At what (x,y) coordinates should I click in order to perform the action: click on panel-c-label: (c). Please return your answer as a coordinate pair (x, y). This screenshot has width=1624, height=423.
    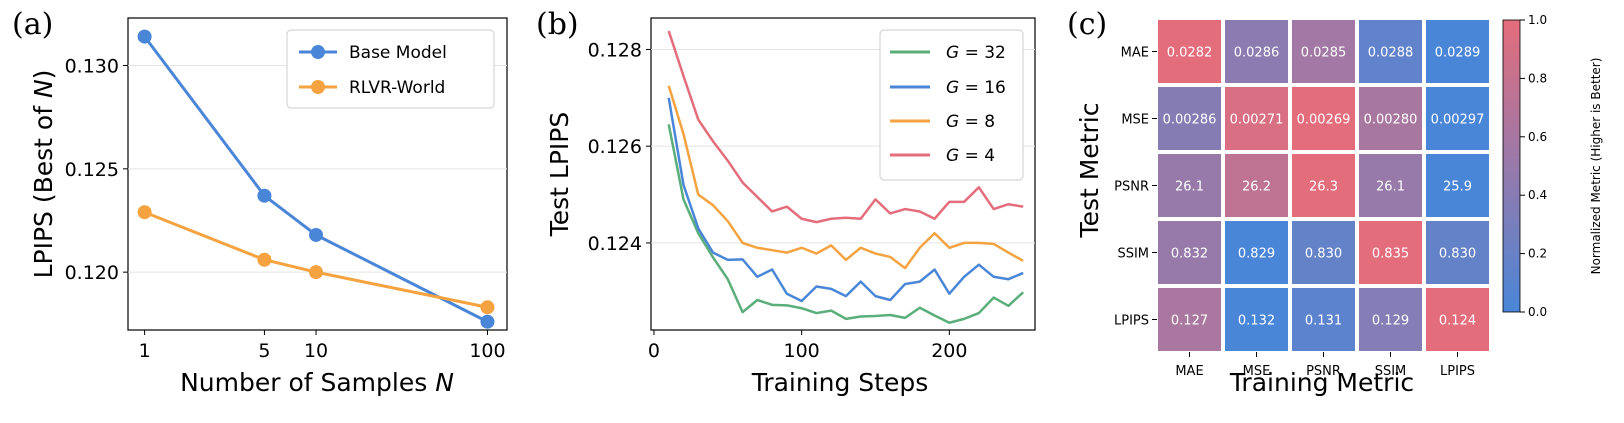
    Looking at the image, I should click on (1087, 24).